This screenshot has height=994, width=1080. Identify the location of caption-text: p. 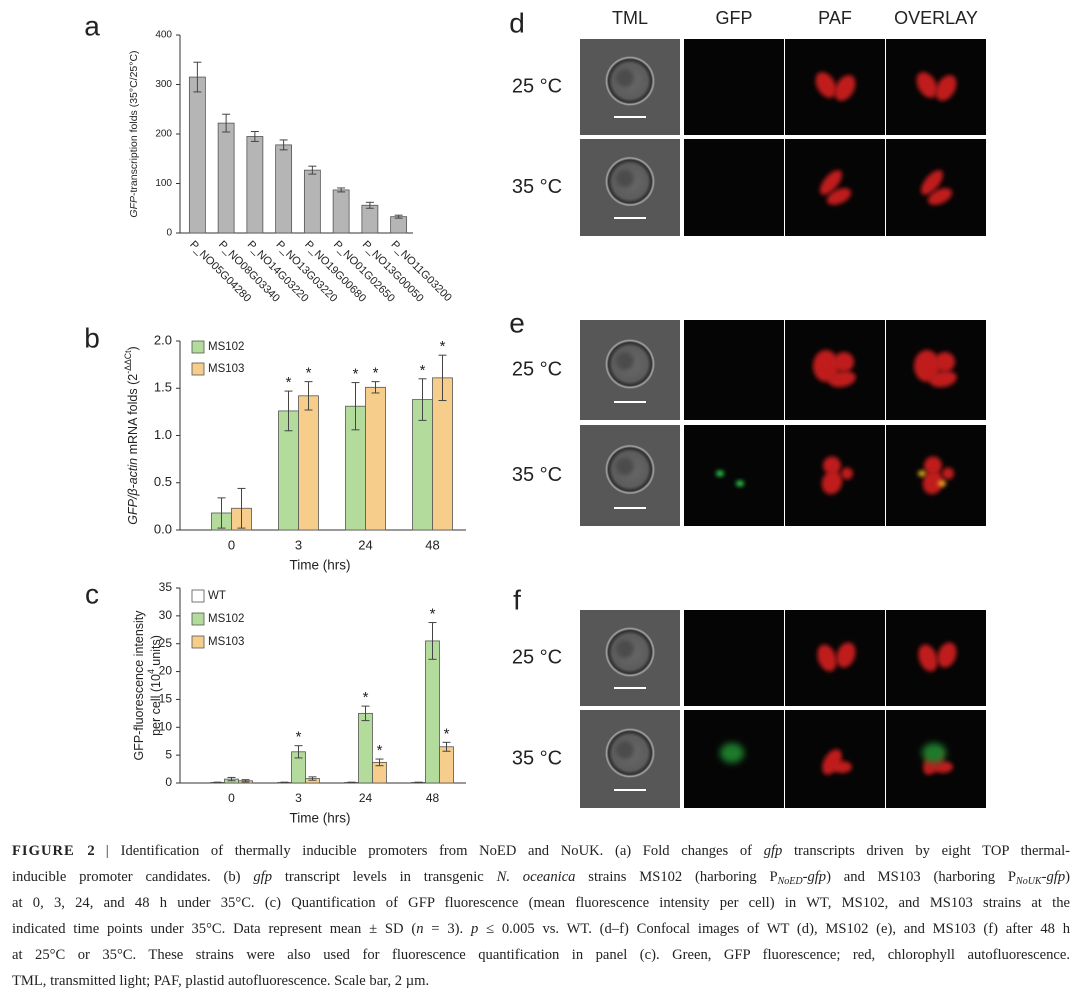
(474, 929).